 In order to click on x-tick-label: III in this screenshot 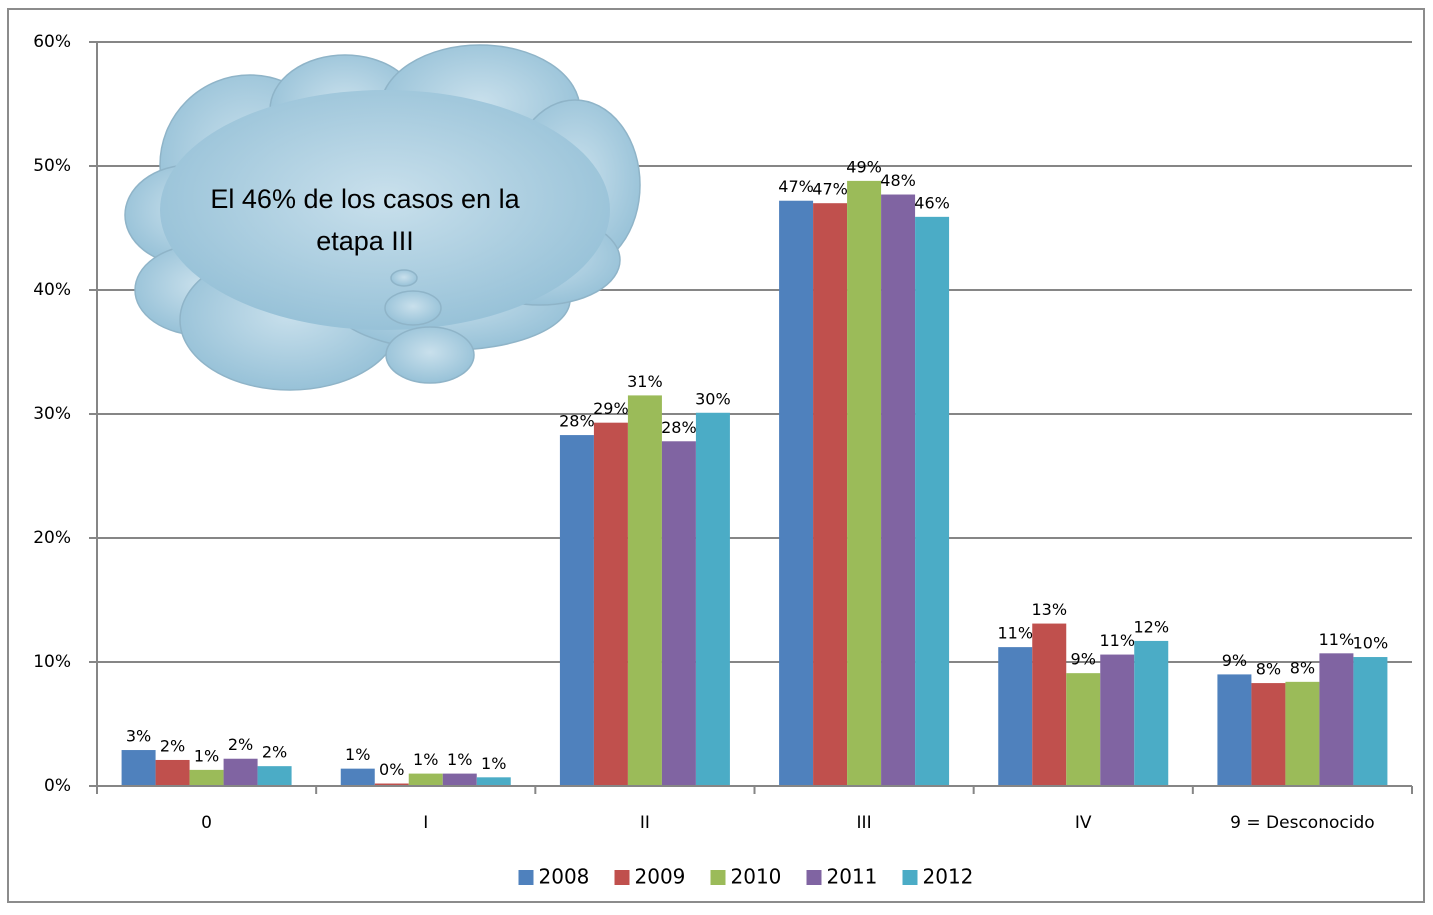, I will do `click(864, 823)`.